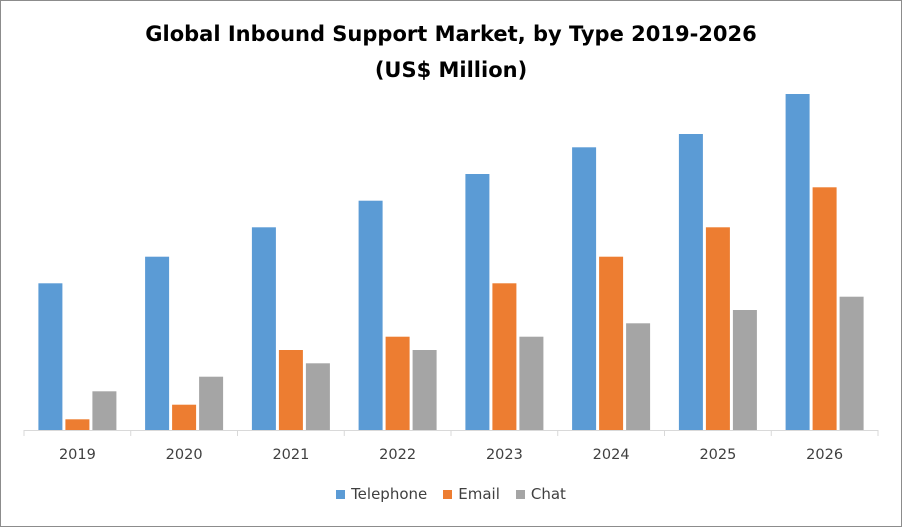 This screenshot has height=527, width=902. I want to click on bar-email-2026, so click(824, 308).